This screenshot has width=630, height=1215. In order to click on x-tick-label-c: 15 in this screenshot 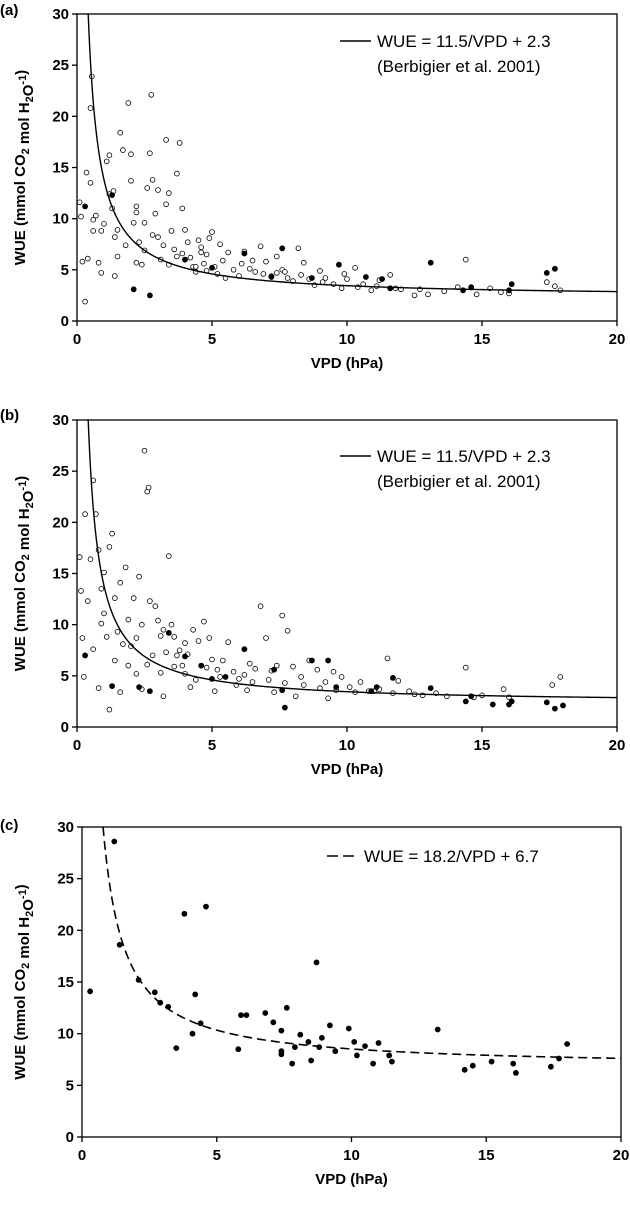, I will do `click(486, 1155)`.